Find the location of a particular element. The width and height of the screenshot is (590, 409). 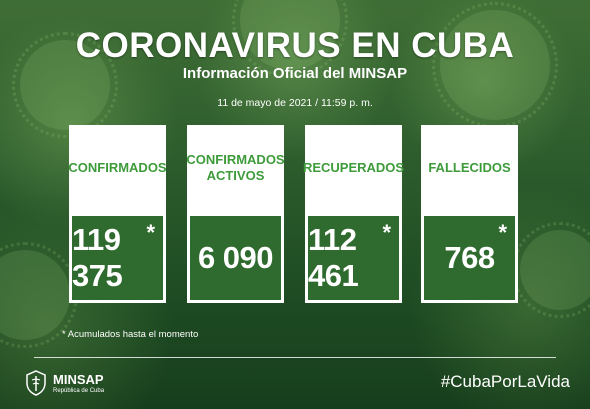

stat-card-value: 6 090 is located at coordinates (235, 257).